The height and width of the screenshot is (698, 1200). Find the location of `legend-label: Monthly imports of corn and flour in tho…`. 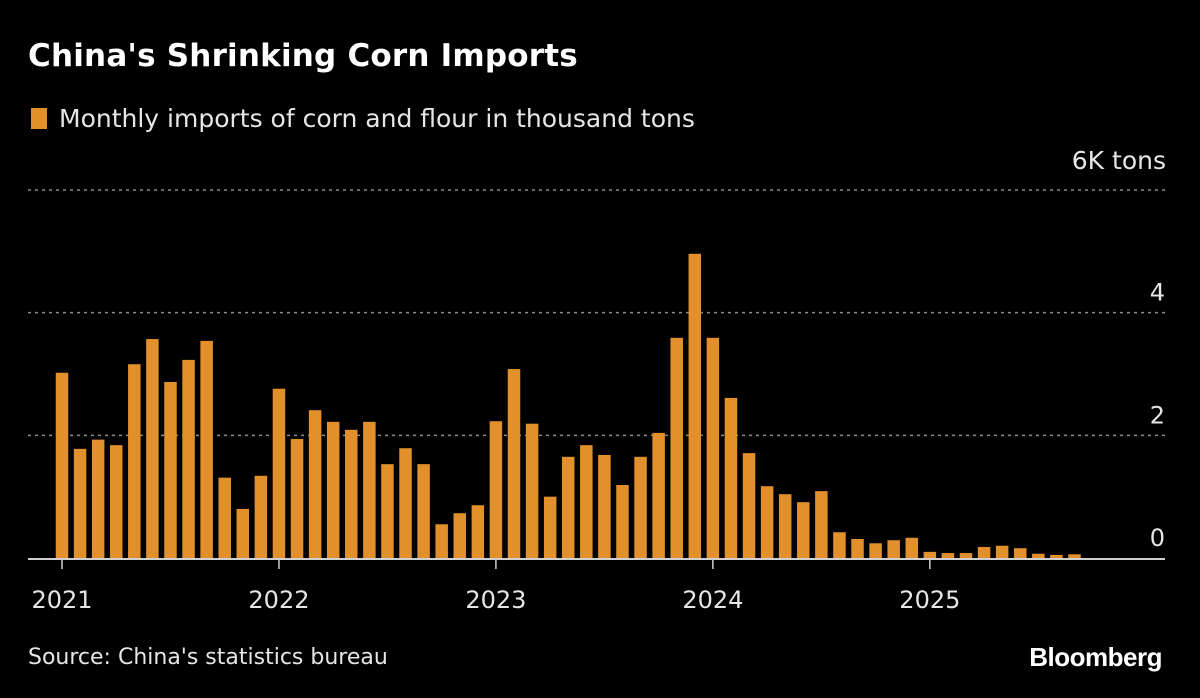

legend-label: Monthly imports of corn and flour in tho… is located at coordinates (377, 118).